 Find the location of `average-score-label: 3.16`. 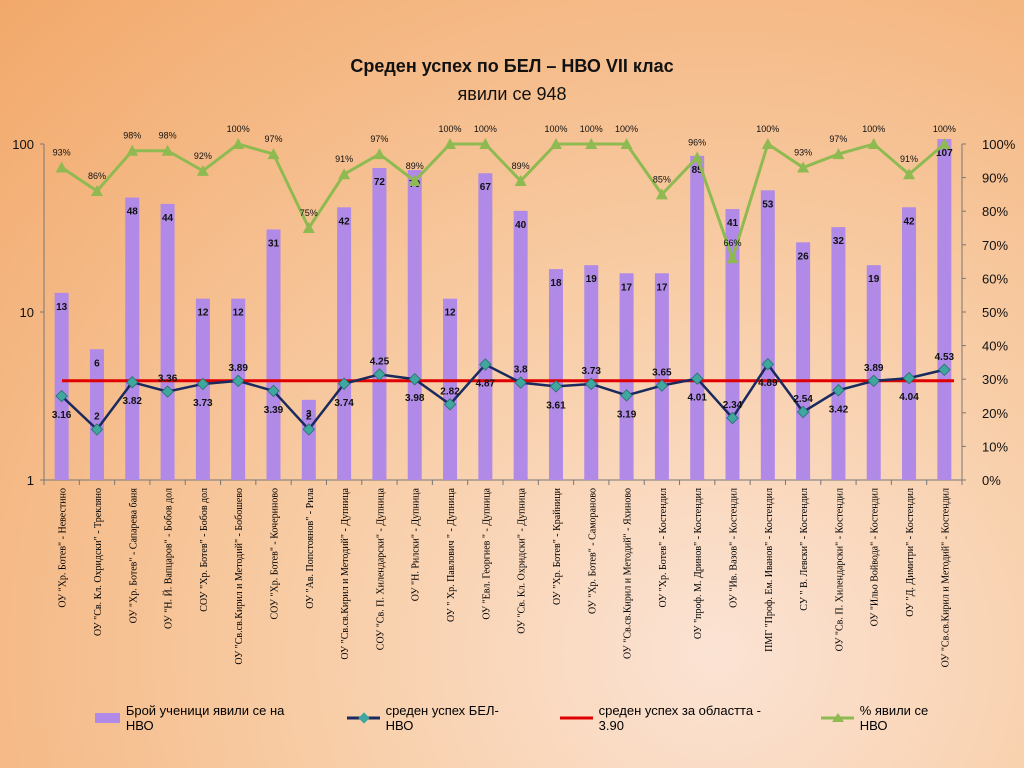

average-score-label: 3.16 is located at coordinates (62, 415).